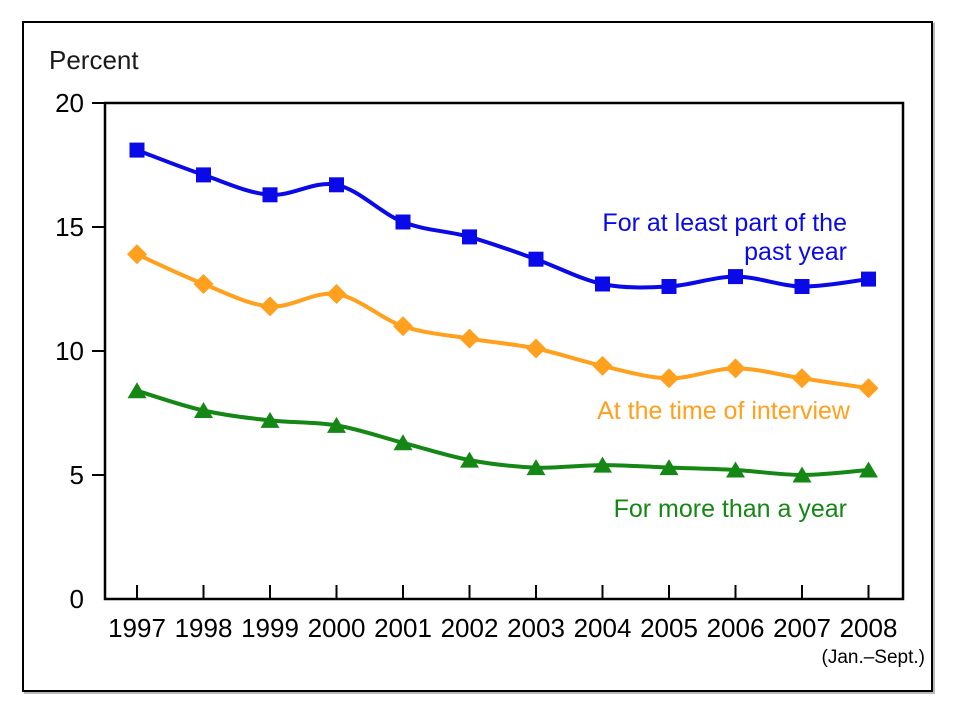  I want to click on x-tick-label: 2004, so click(603, 628).